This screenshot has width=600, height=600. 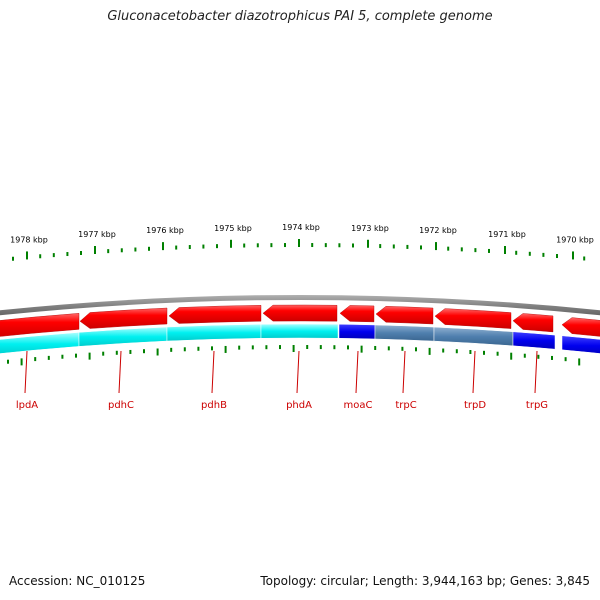 I want to click on gene-label: pdhC, so click(x=121, y=405).